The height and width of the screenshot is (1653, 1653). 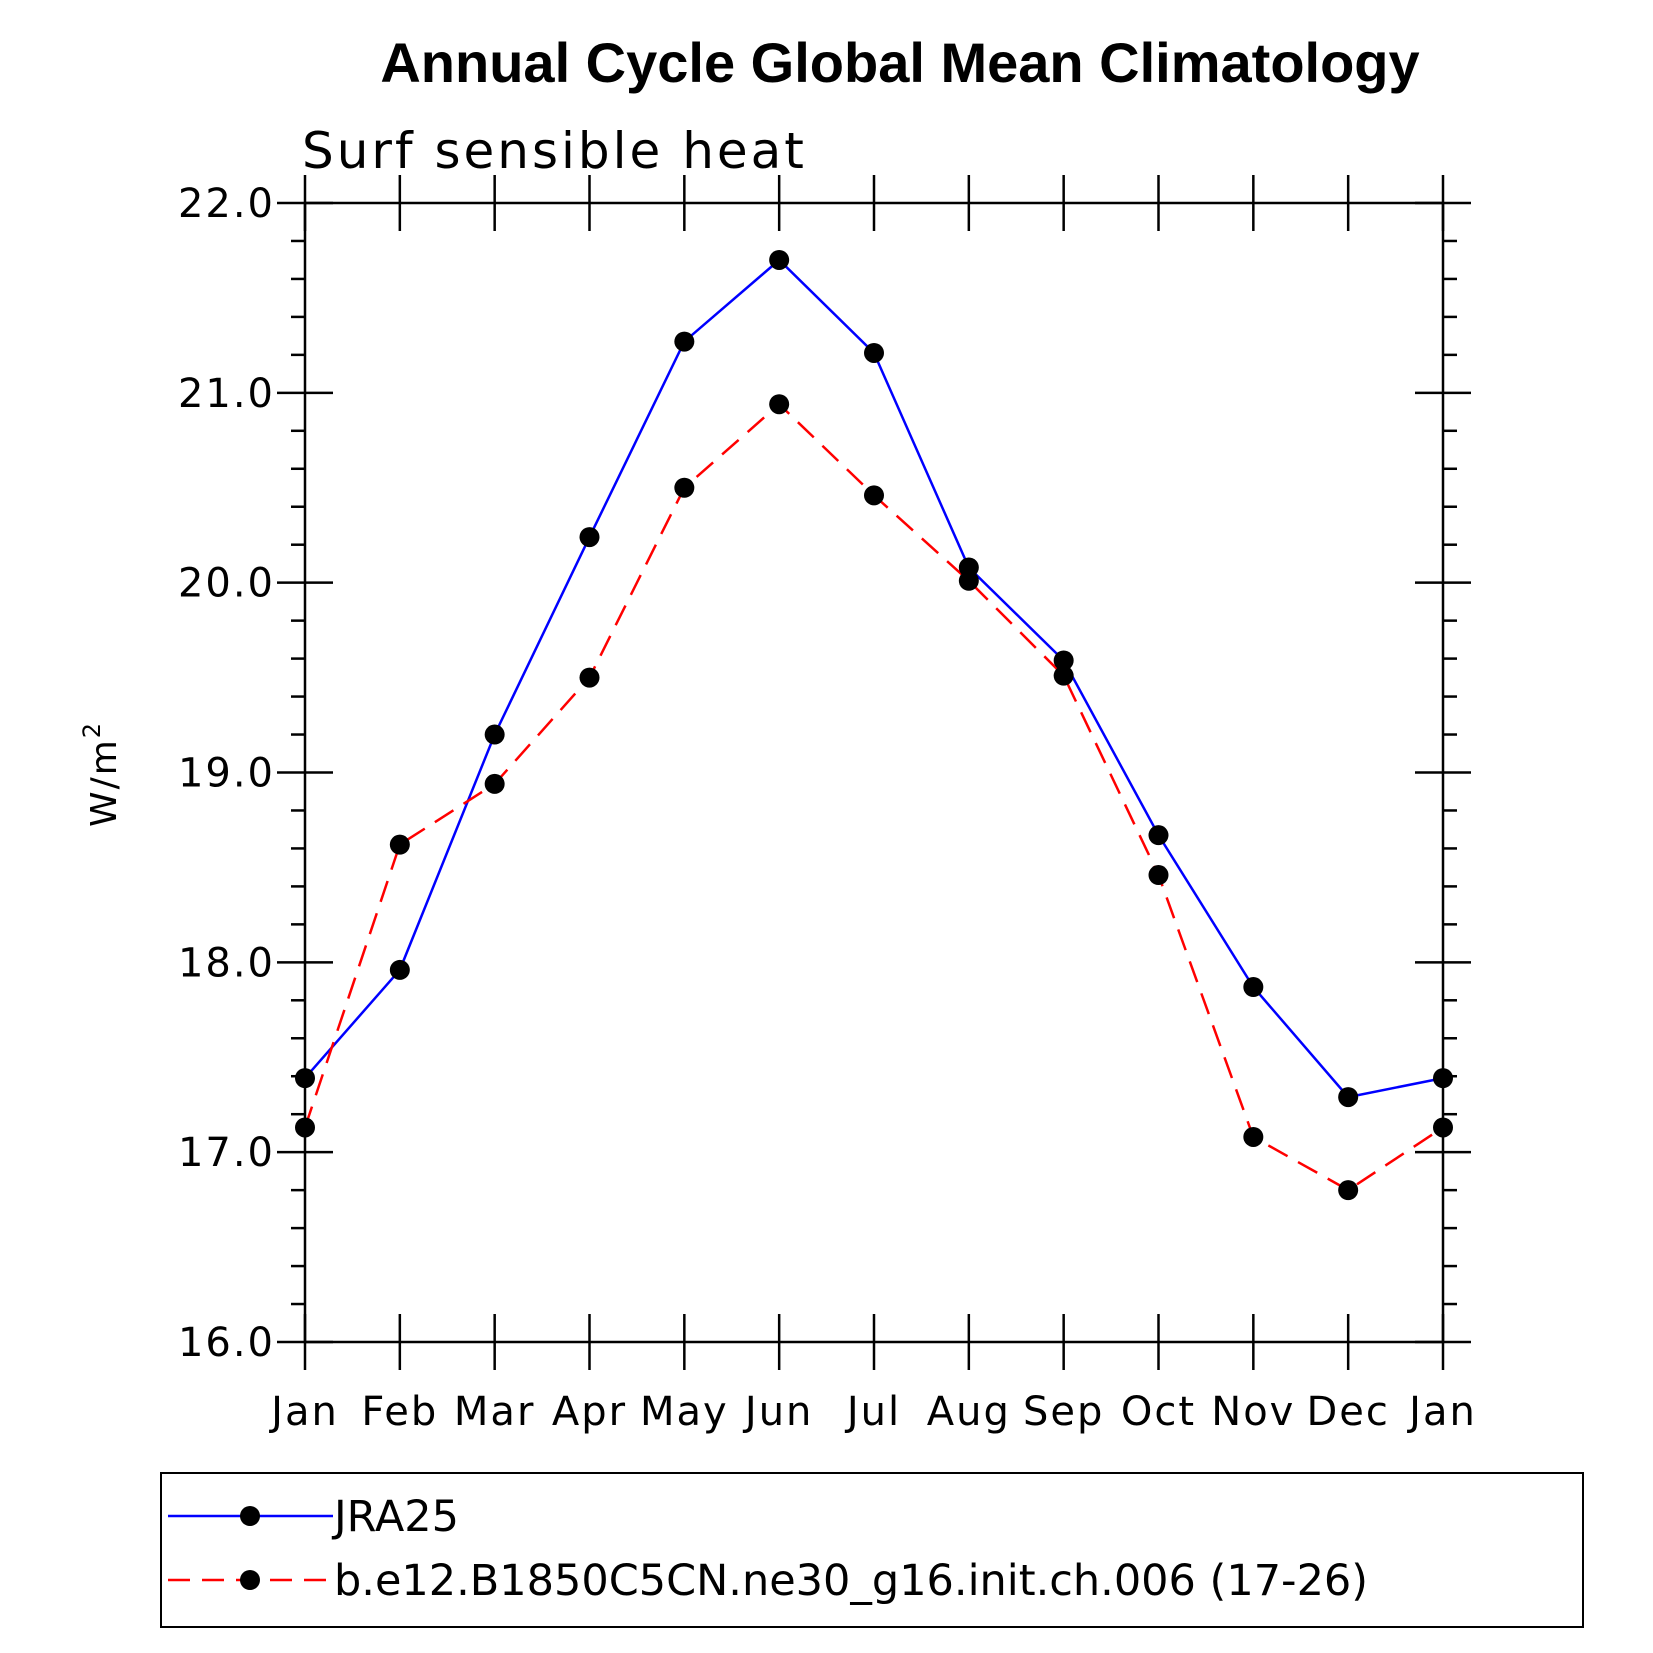 I want to click on legend-marker-model, so click(x=250, y=1580).